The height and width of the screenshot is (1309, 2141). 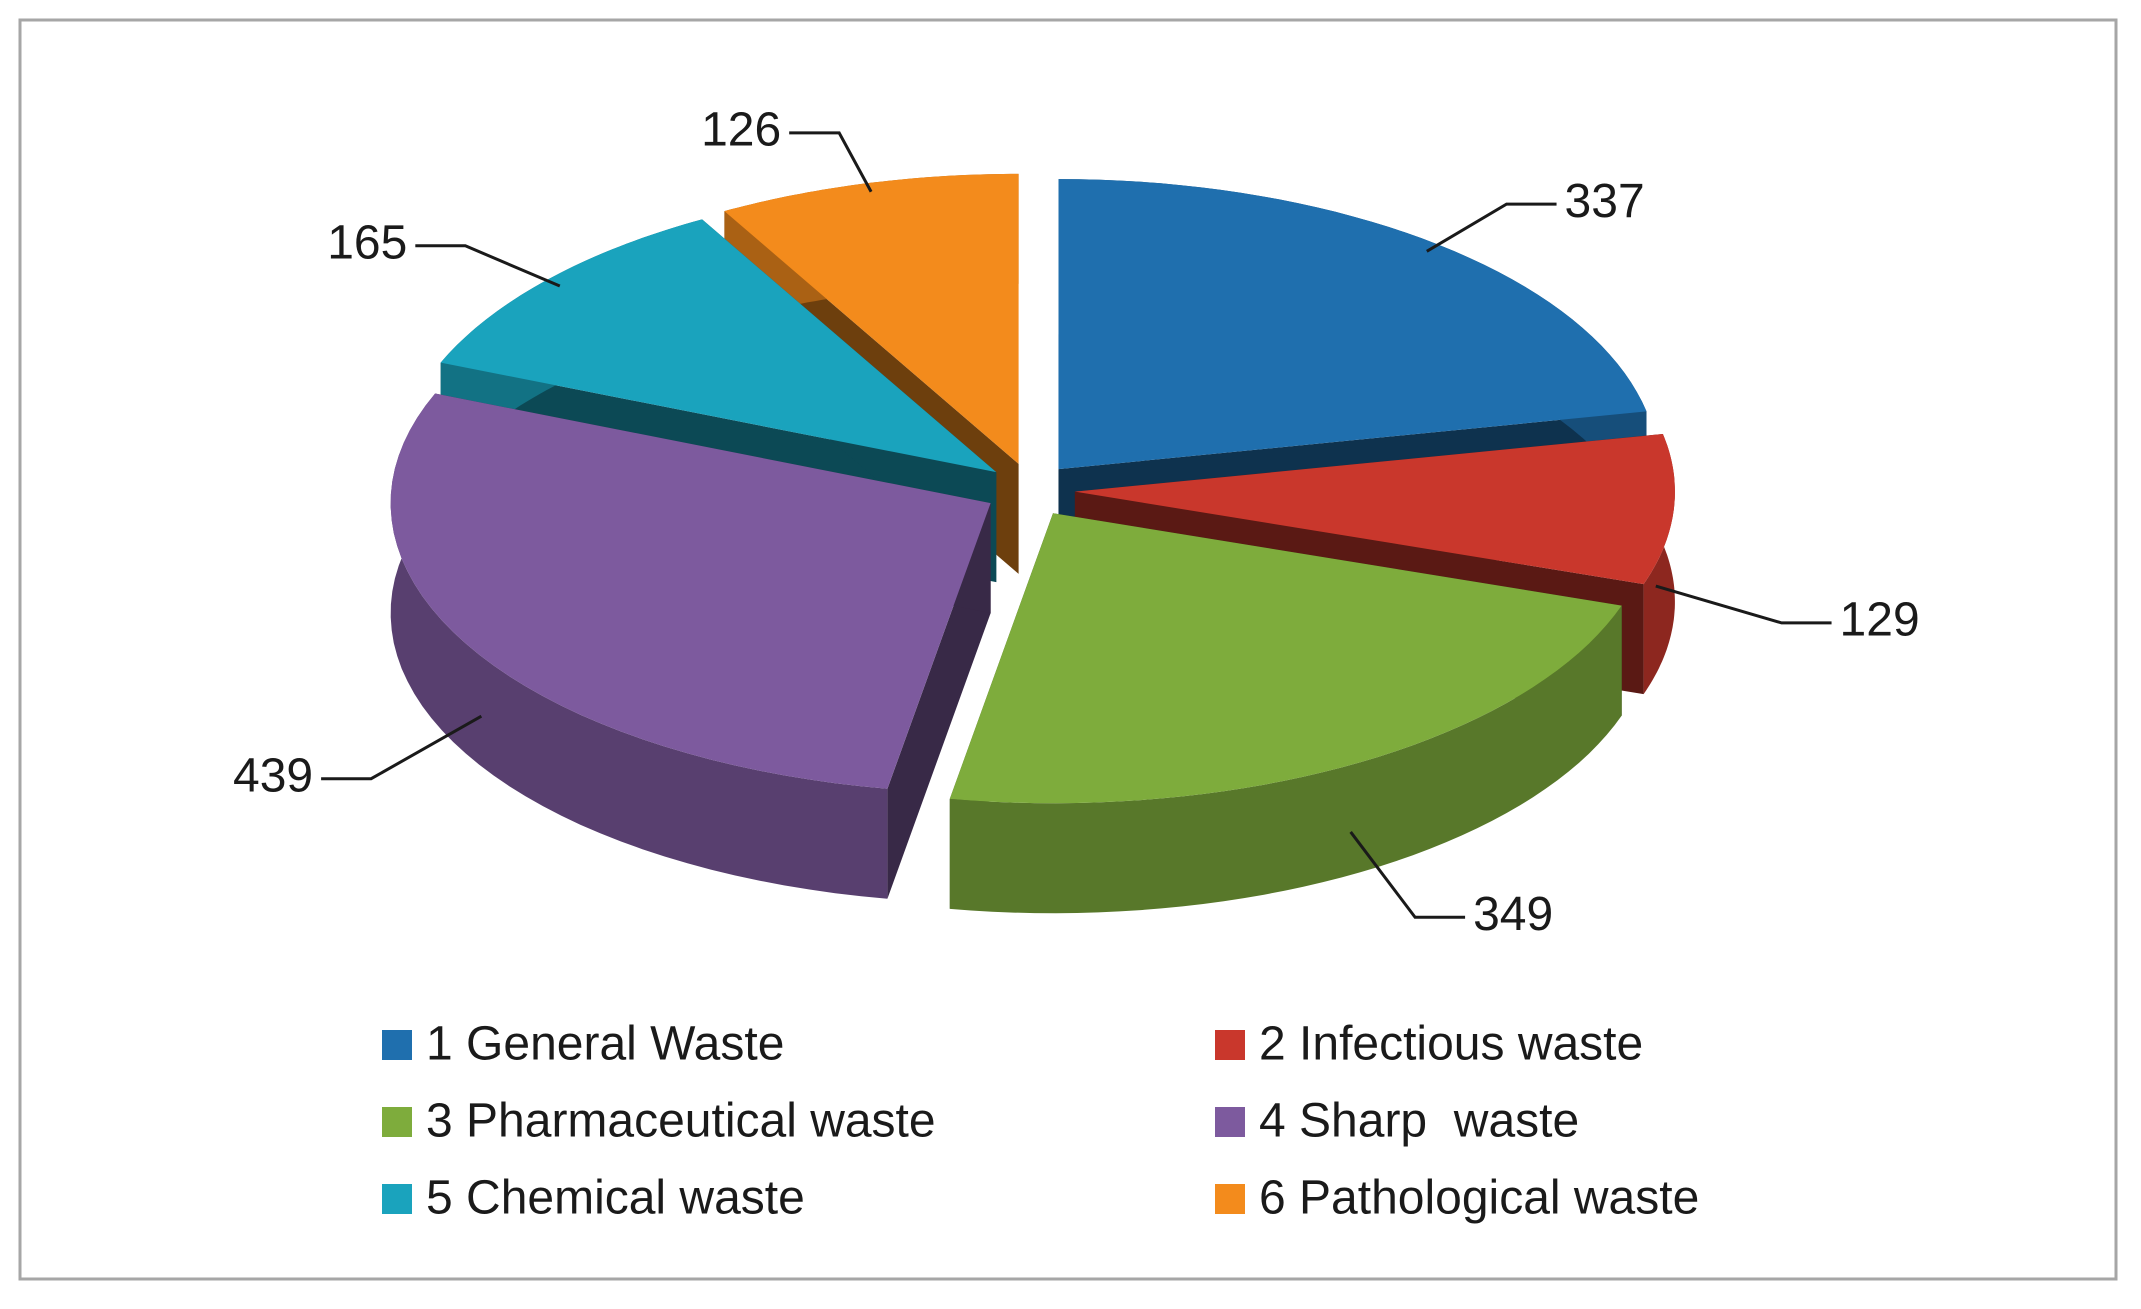 I want to click on legend-label: 2 Infectious waste, so click(x=1451, y=1044).